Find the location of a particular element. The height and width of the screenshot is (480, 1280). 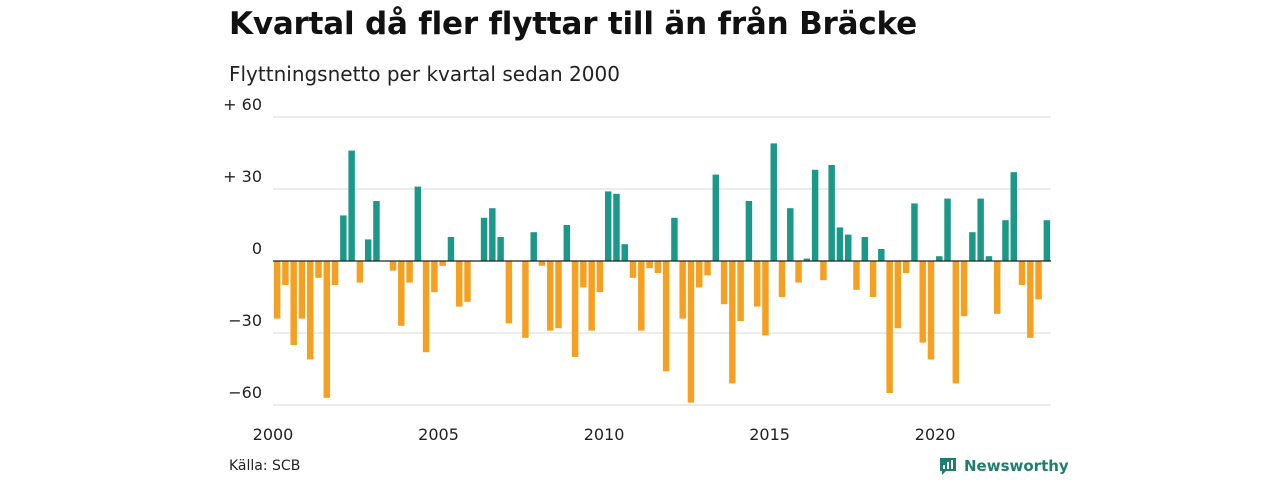

x-tick-label: 2015 is located at coordinates (769, 434).